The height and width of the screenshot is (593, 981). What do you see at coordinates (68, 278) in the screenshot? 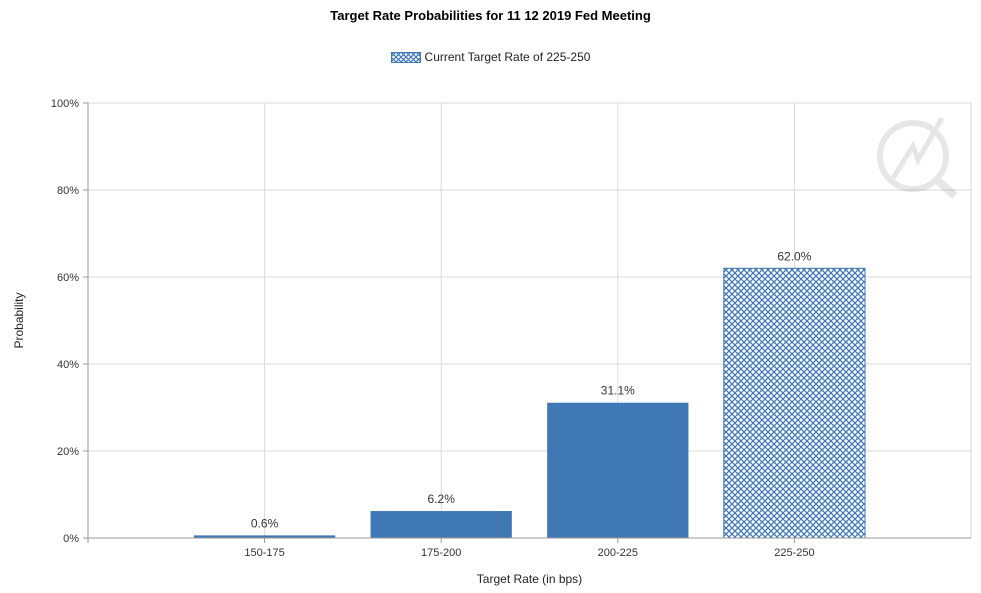
I see `y-tick-label: 60%` at bounding box center [68, 278].